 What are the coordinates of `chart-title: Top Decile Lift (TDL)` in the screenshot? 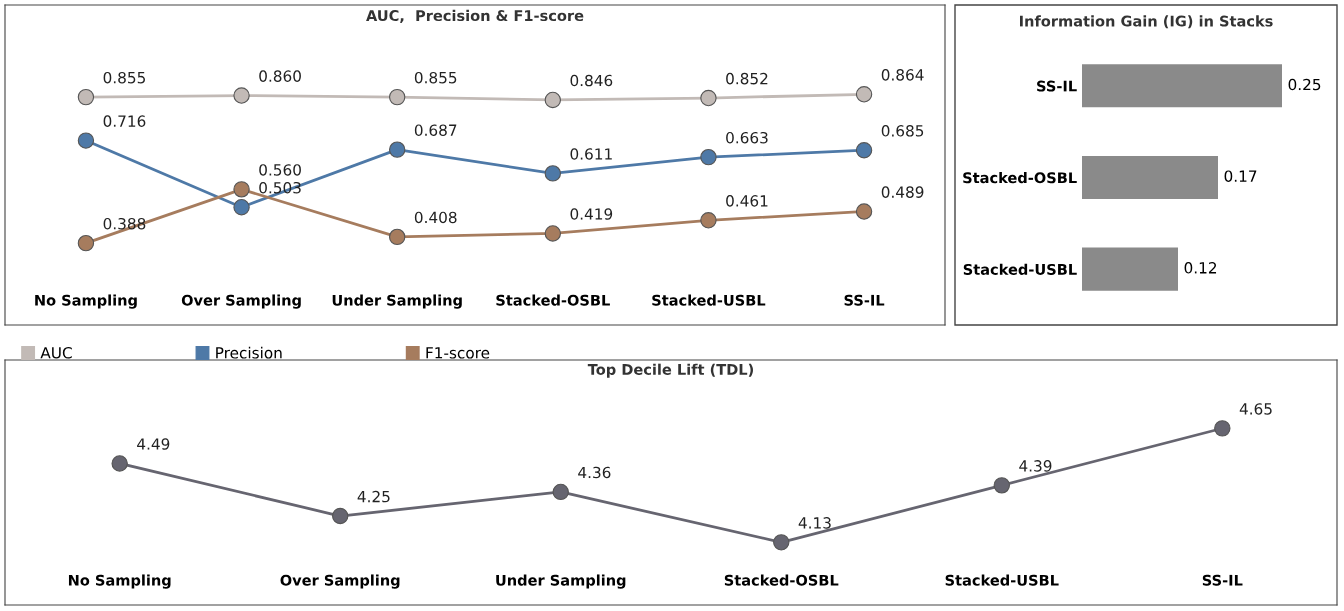 It's located at (670, 370).